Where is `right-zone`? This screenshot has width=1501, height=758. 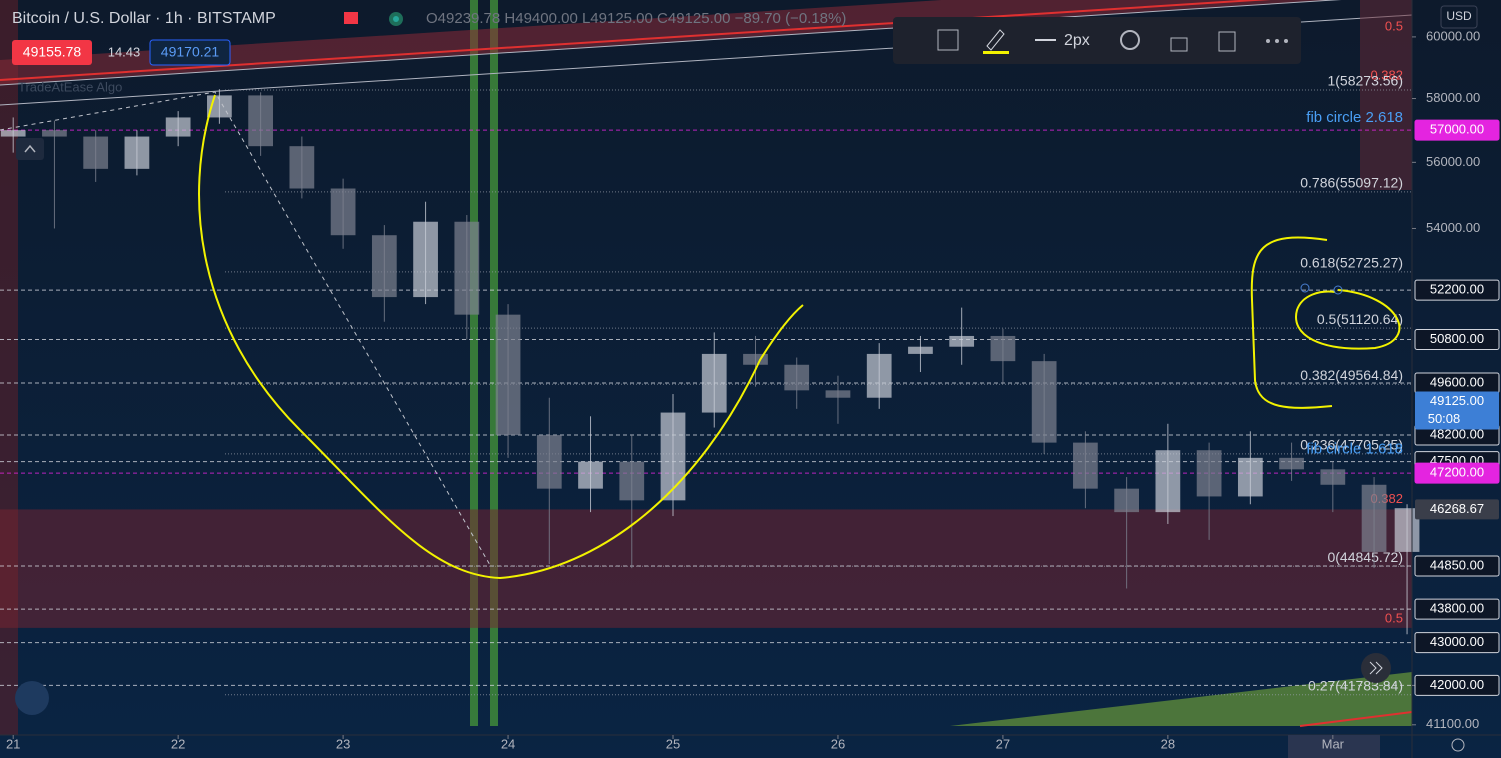 right-zone is located at coordinates (1386, 95).